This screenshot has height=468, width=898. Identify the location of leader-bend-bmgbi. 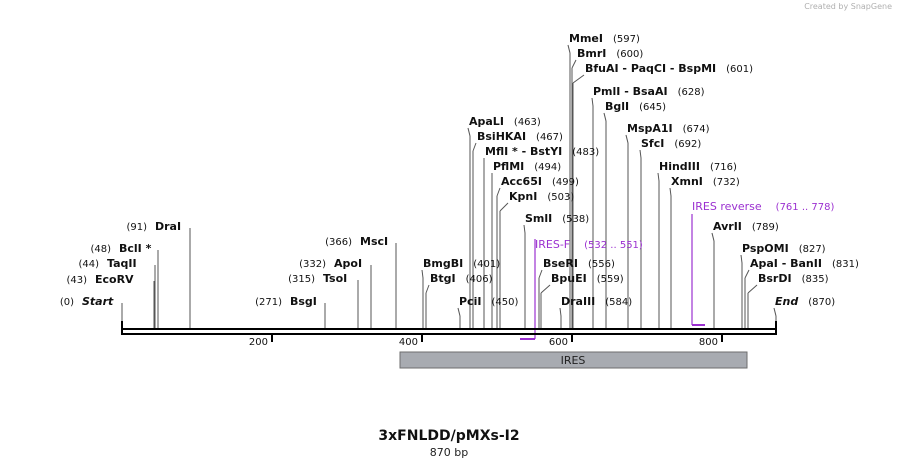
(422, 274).